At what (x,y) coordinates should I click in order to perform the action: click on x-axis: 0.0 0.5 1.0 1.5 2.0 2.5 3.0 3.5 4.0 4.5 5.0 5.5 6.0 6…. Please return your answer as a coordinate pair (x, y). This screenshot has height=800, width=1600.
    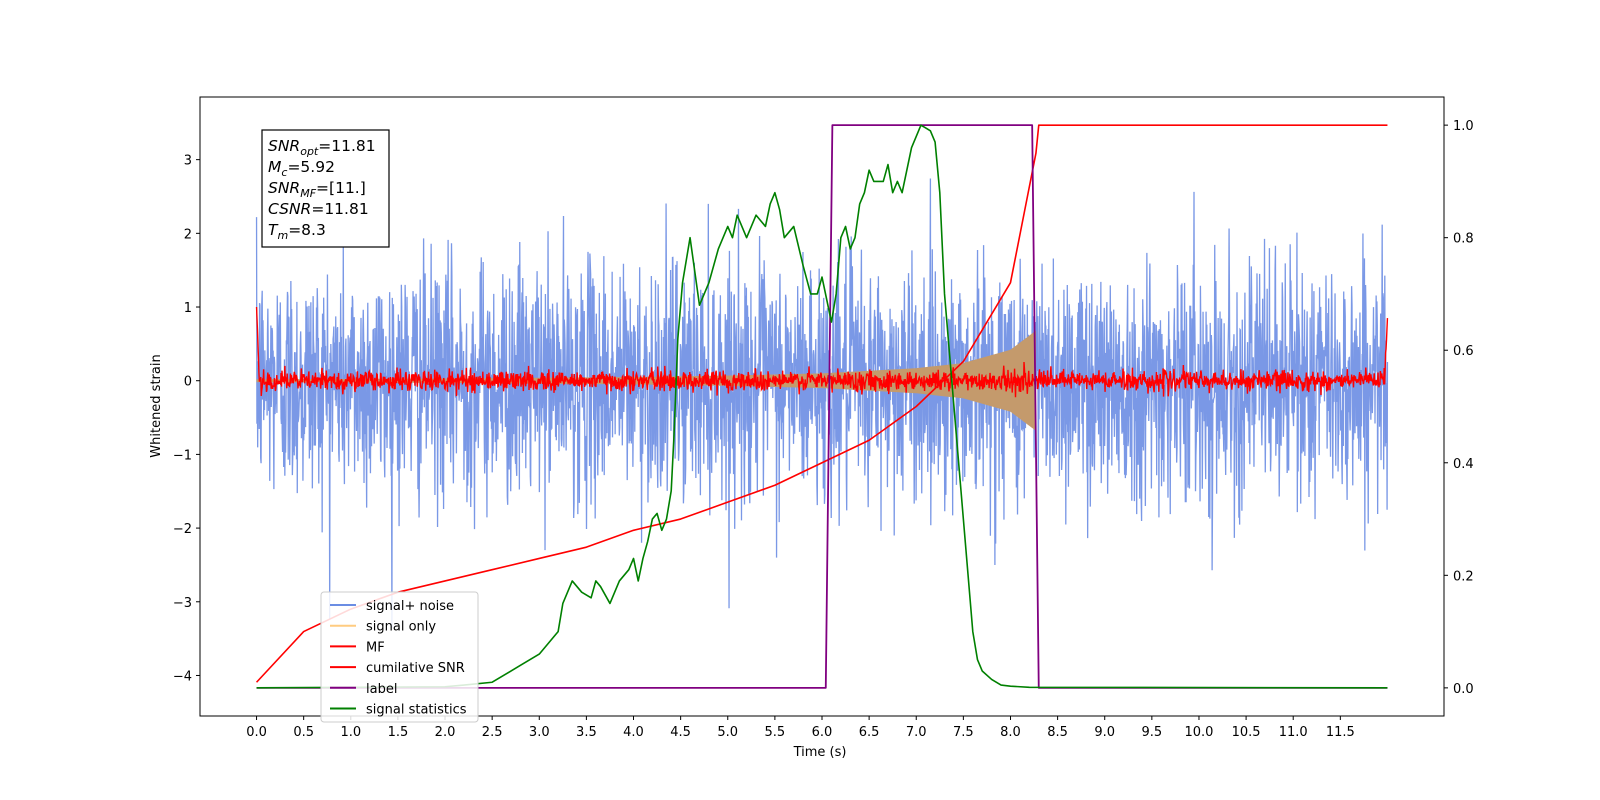
    Looking at the image, I should click on (800, 728).